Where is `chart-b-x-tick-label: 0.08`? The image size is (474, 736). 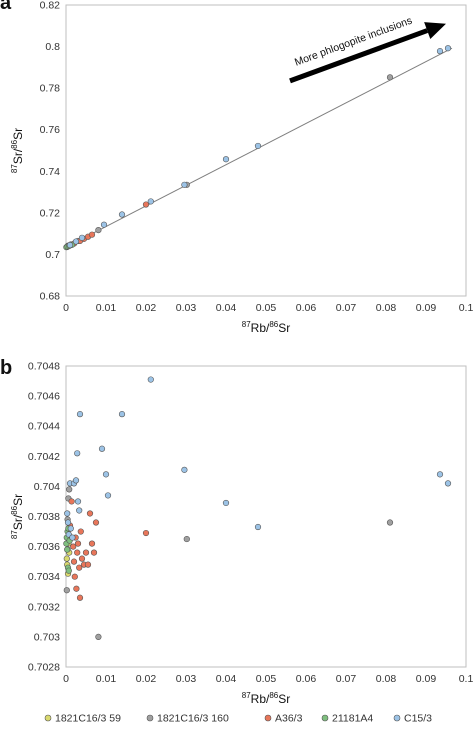
chart-b-x-tick-label: 0.08 is located at coordinates (386, 679).